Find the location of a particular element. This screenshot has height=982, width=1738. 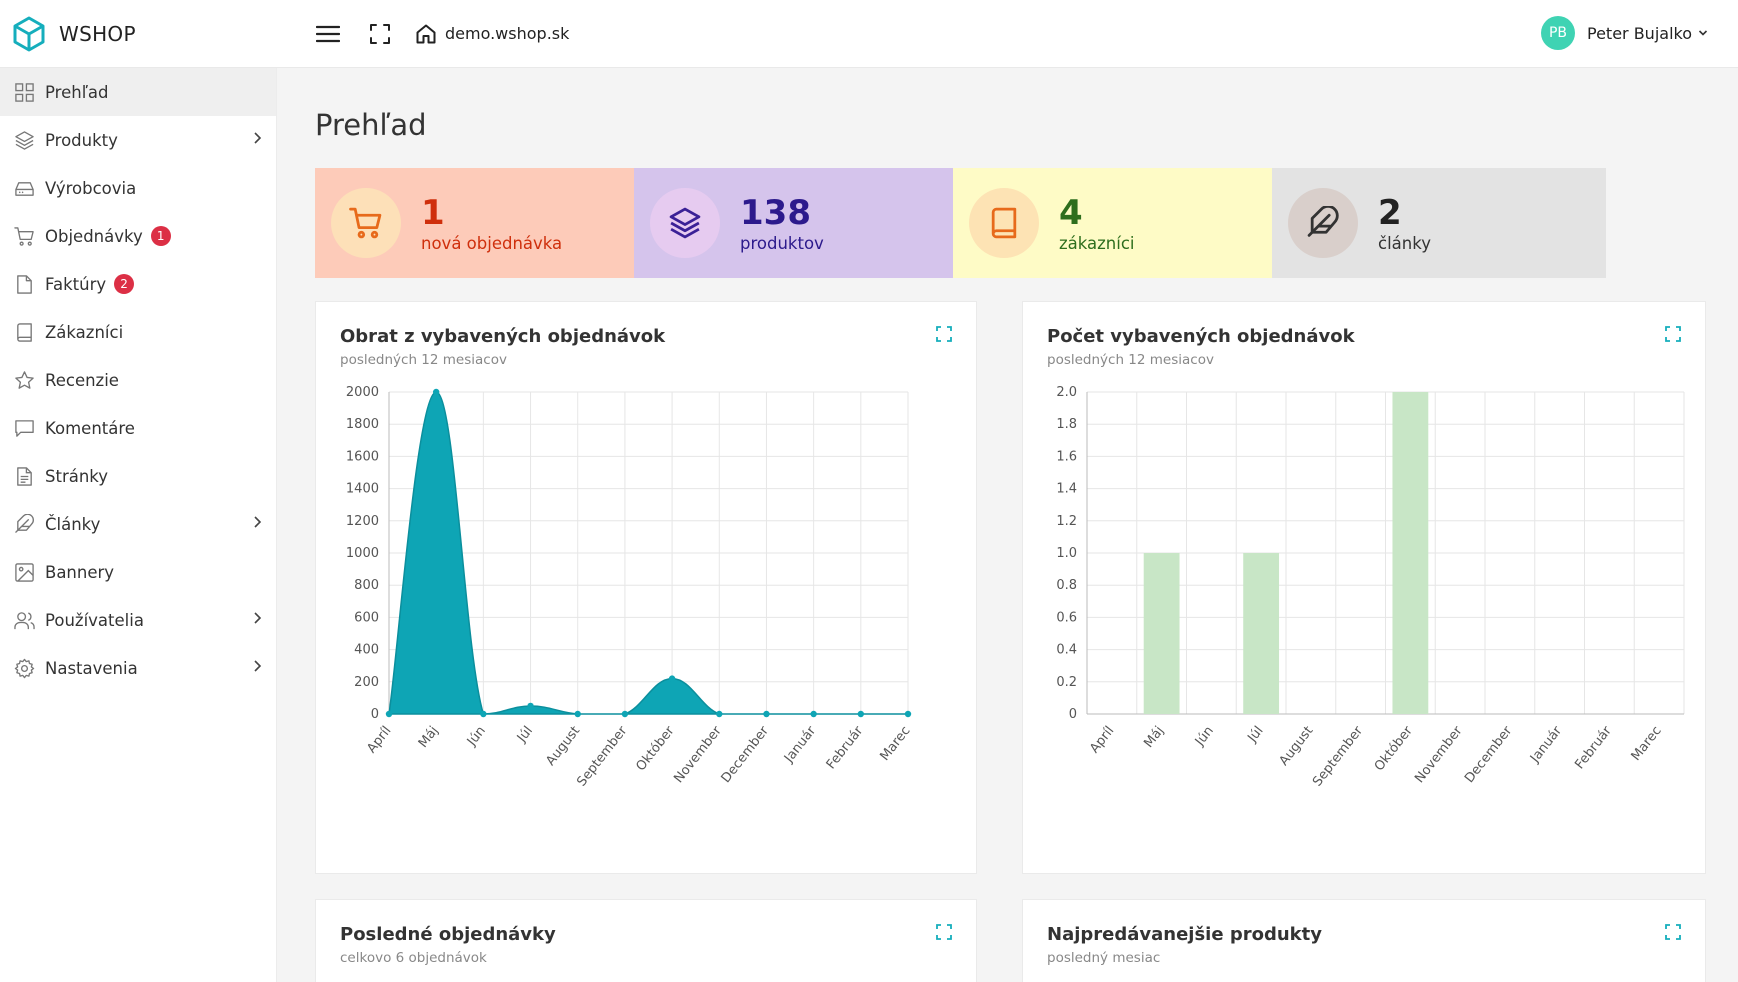

sidebar-item-nastavenia: Nastavenia is located at coordinates (138, 668).